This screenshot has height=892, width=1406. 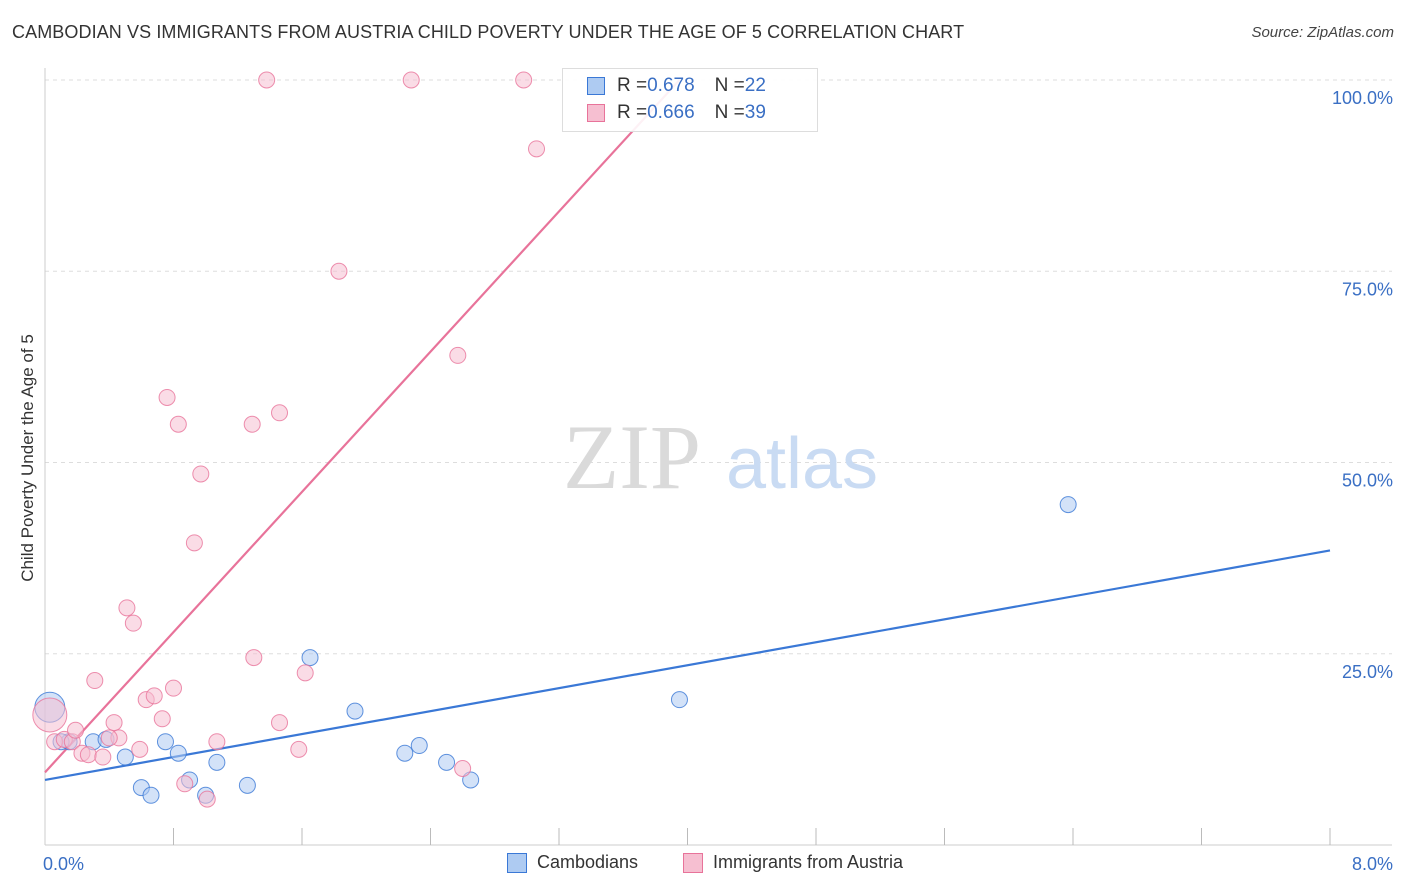 I want to click on legend-item-austria: Immigrants from Austria, so click(x=793, y=862).